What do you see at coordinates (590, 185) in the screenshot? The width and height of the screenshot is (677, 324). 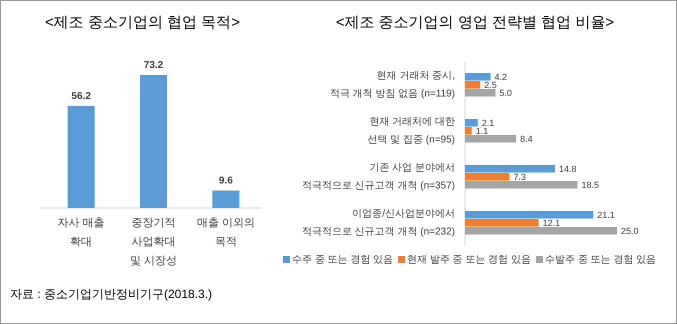 I see `data-label: 18.5` at bounding box center [590, 185].